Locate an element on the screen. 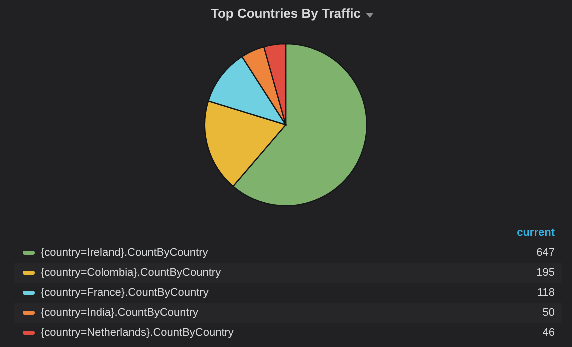 This screenshot has width=572, height=347. data-label: 647 is located at coordinates (545, 253).